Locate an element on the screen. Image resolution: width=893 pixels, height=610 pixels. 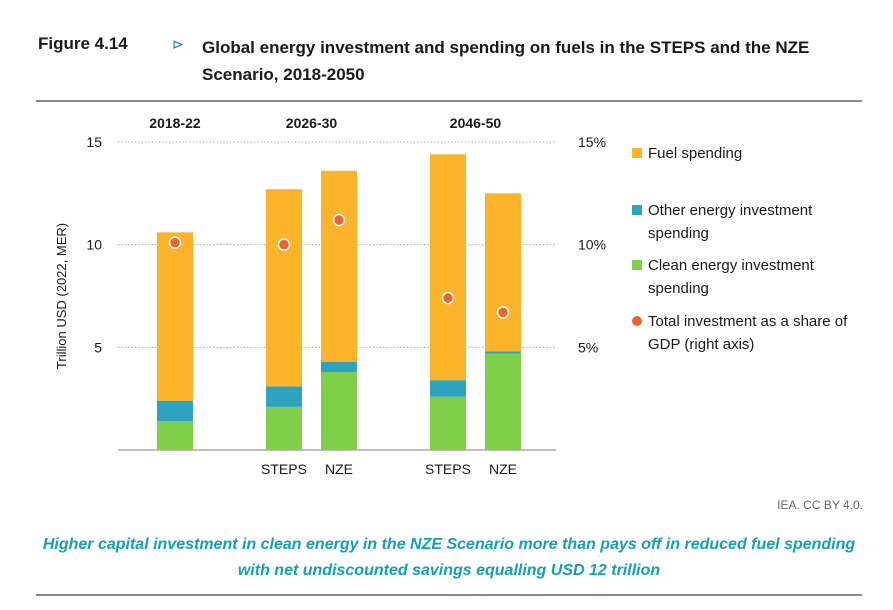
legend-label-other: Other energy investment spending is located at coordinates (730, 222).